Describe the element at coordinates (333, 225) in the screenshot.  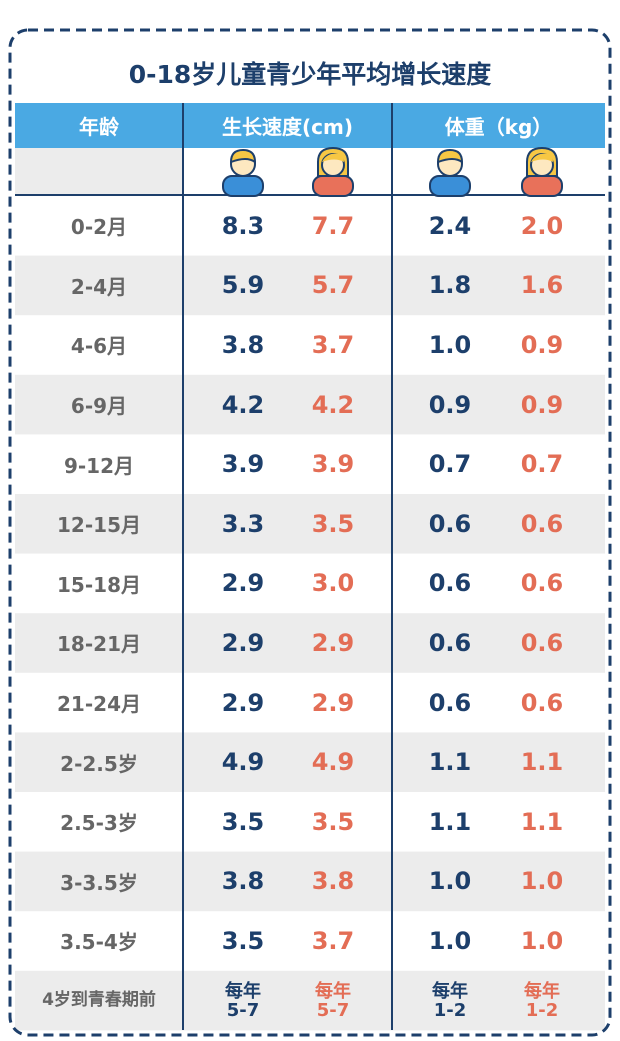
I see `value-cell: 7.7` at that location.